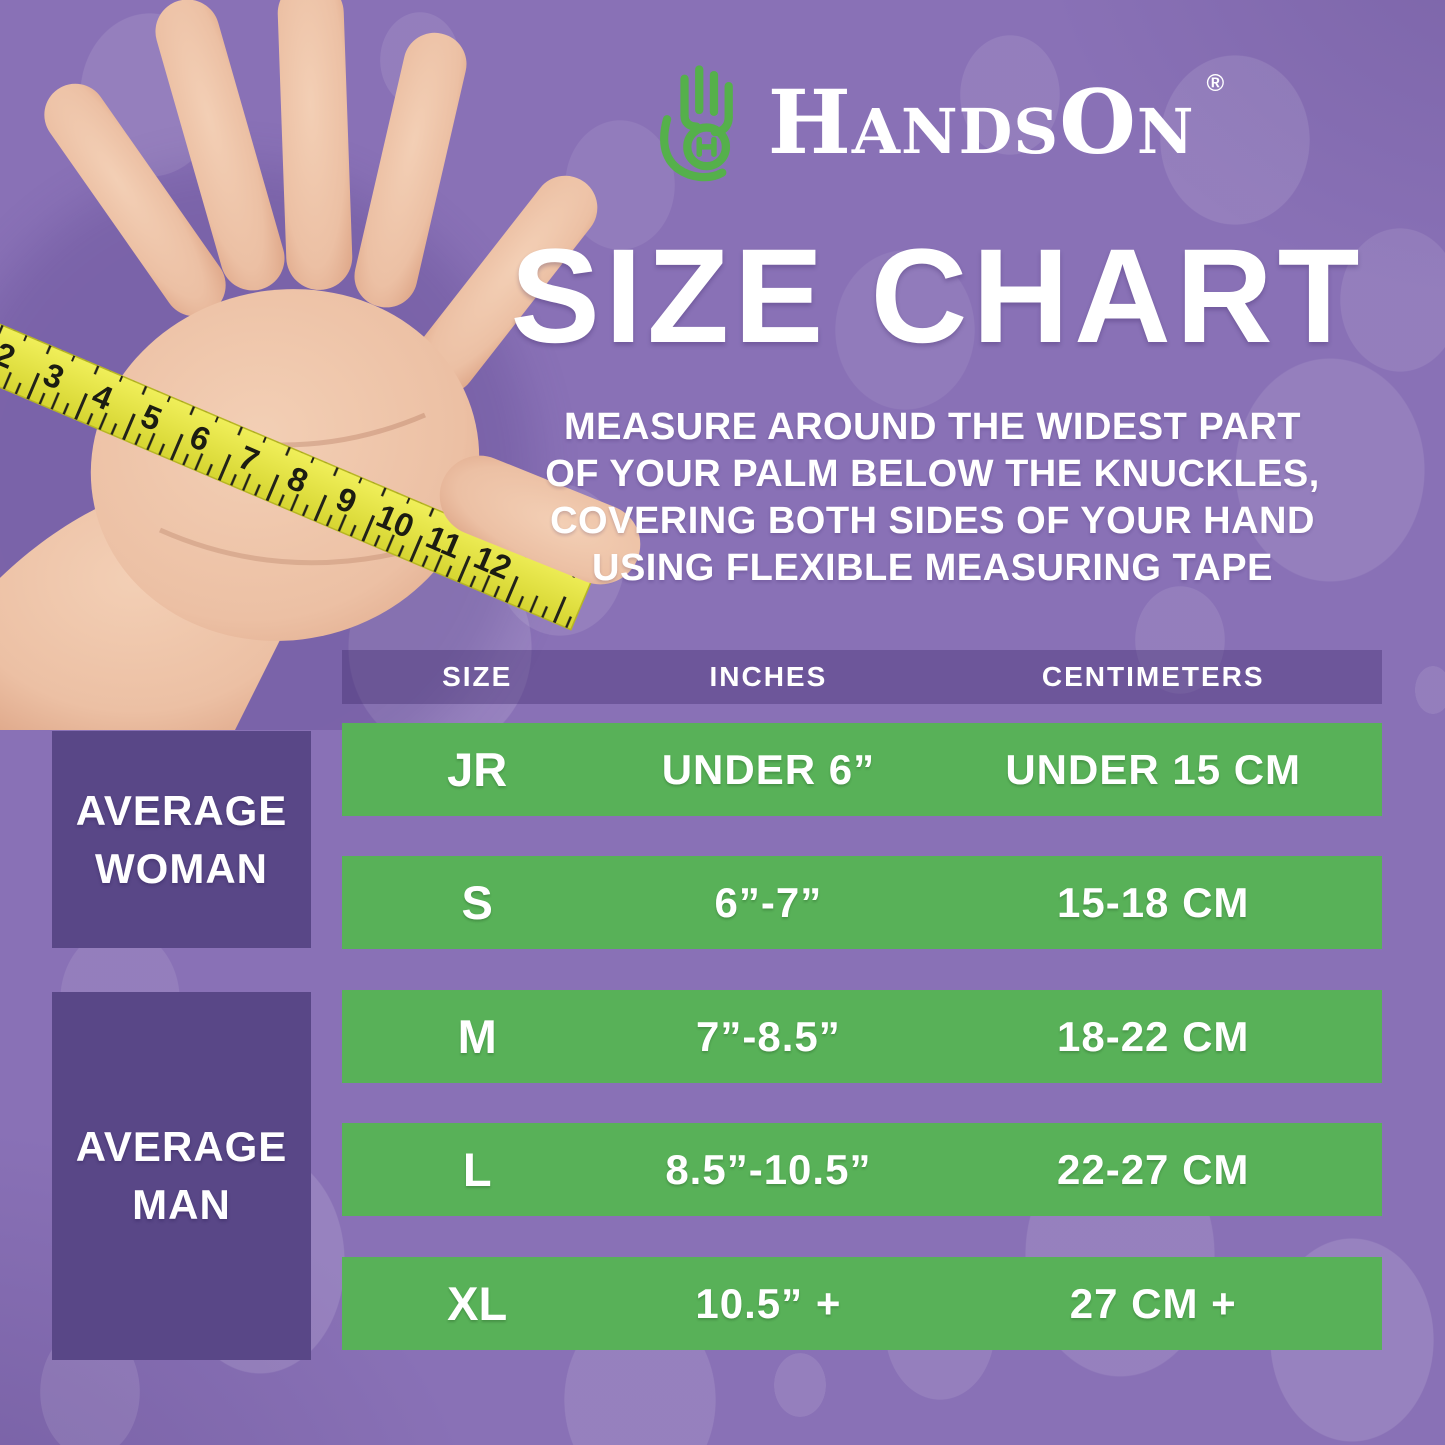 Image resolution: width=1445 pixels, height=1445 pixels. What do you see at coordinates (932, 568) in the screenshot?
I see `instruction-line: USING FLEXIBLE MEASURING TAPE` at bounding box center [932, 568].